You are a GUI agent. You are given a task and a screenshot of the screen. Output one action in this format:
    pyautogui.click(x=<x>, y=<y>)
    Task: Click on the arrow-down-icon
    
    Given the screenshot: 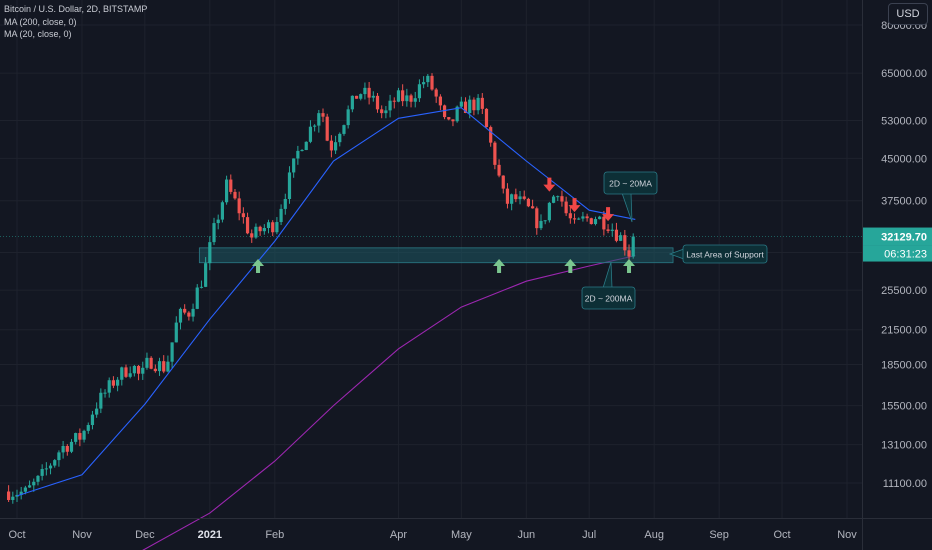 What is the action you would take?
    pyautogui.click(x=574, y=205)
    